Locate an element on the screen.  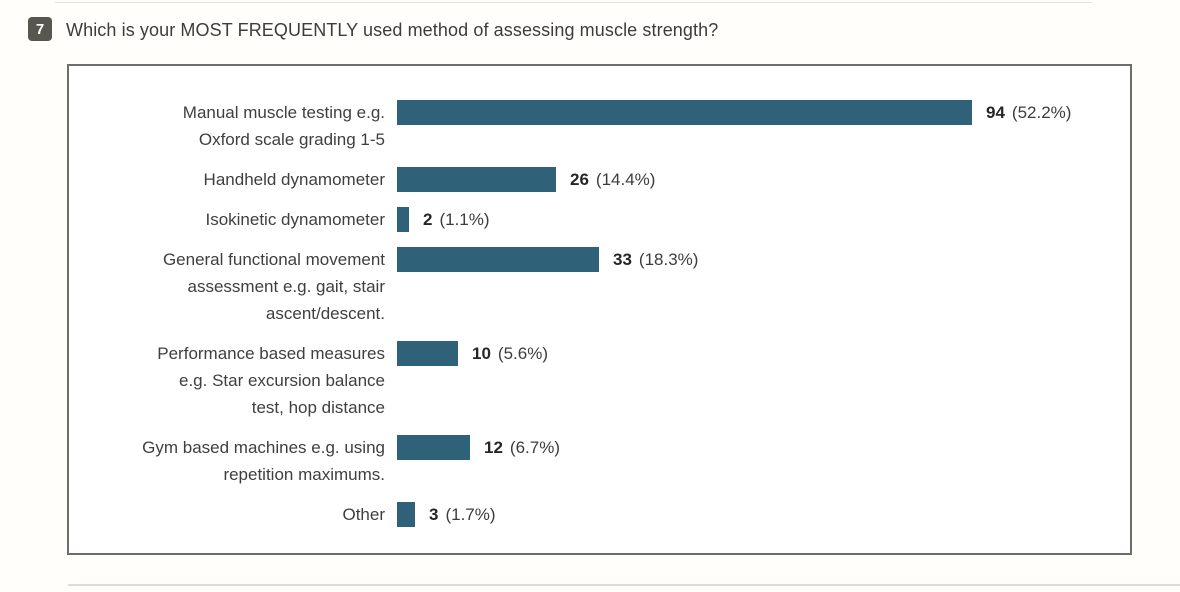
bar-track: 33 (18.3%) is located at coordinates (547, 259).